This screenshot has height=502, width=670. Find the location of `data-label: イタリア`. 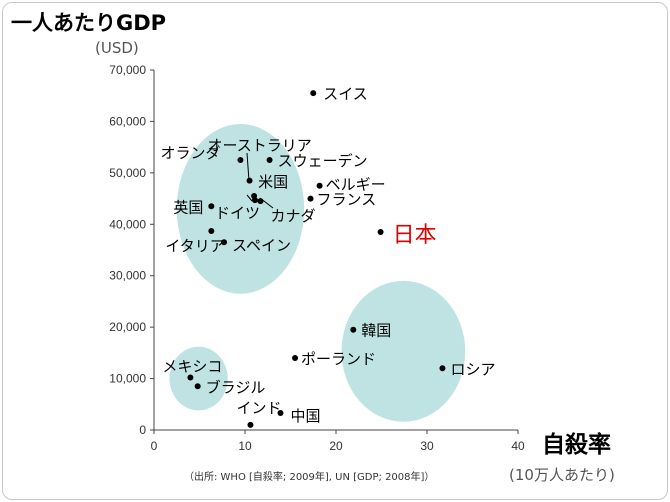

data-label: イタリア is located at coordinates (194, 246).